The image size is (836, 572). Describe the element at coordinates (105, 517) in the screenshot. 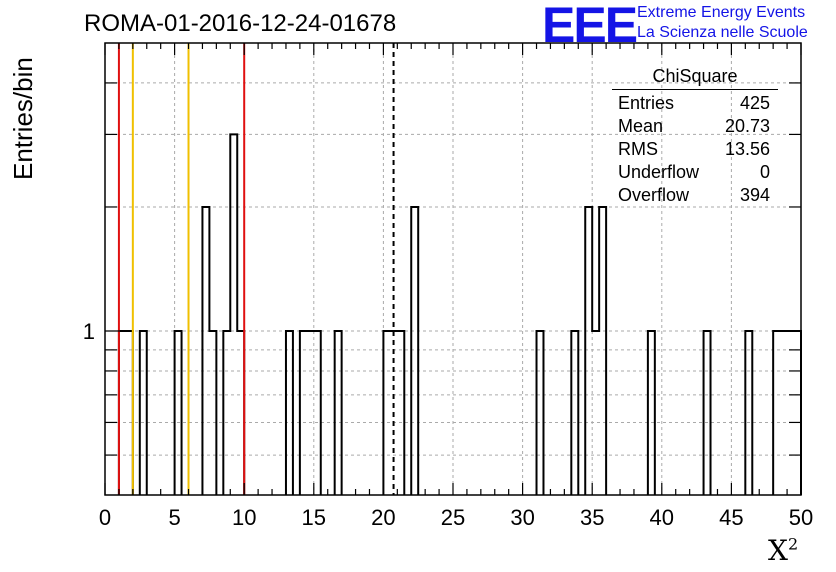

I see `x-tick-label: 0` at that location.